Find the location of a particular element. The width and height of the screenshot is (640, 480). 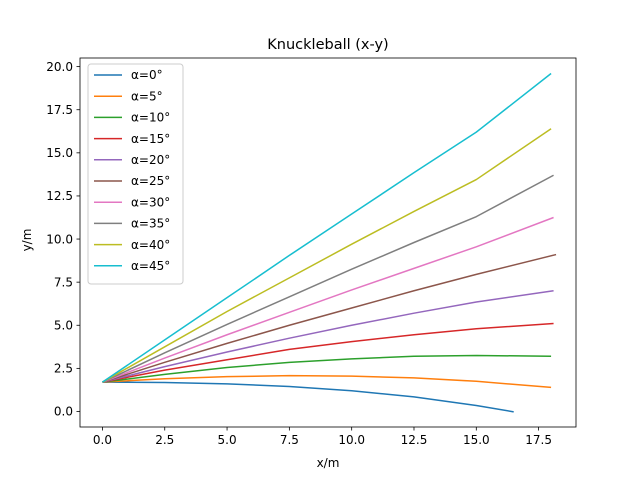

legend-label-1: α=5° is located at coordinates (147, 96).